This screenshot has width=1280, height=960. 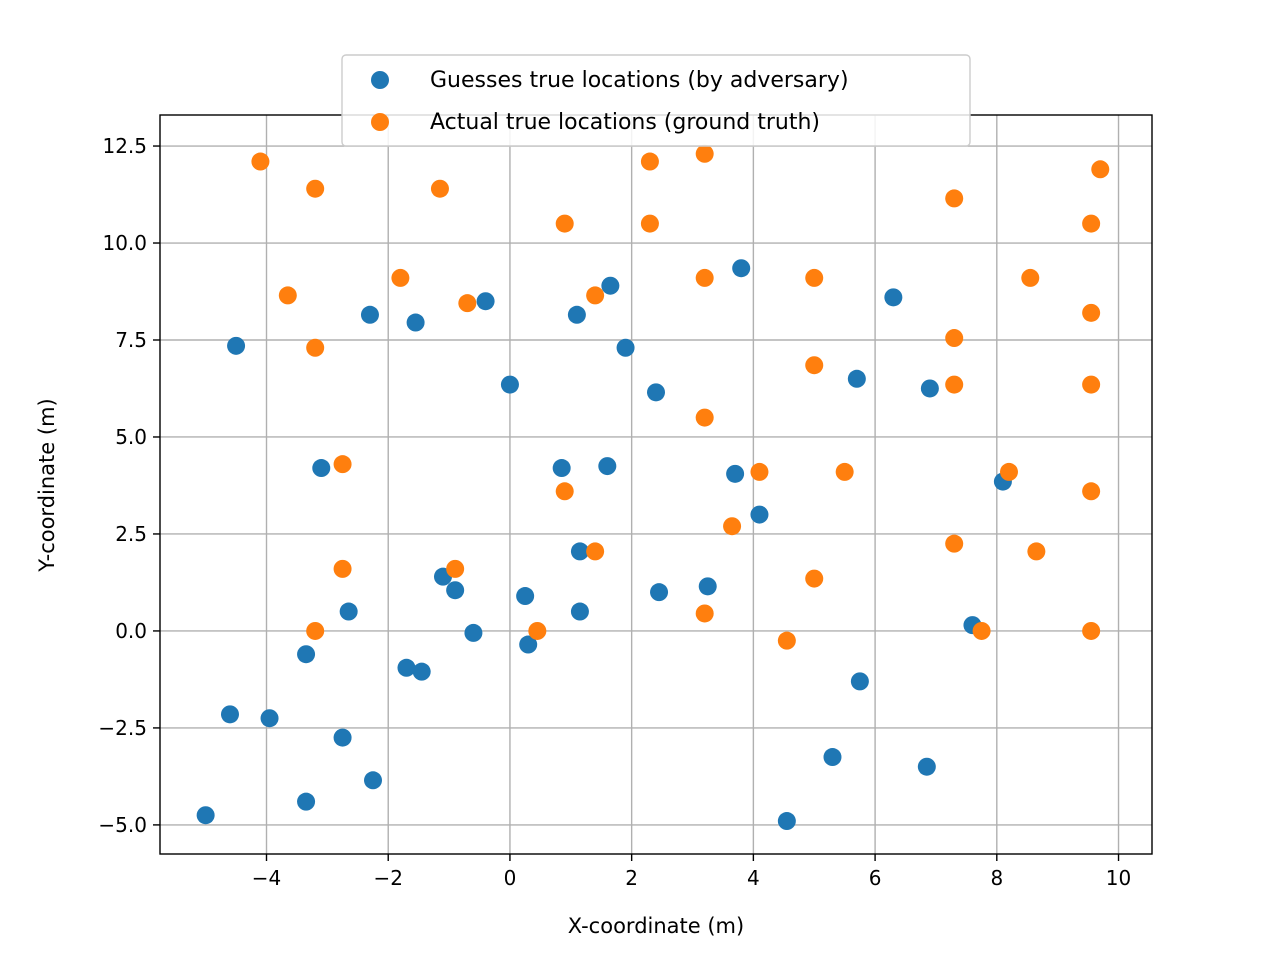 I want to click on y-tick-label: 5.0, so click(x=131, y=437).